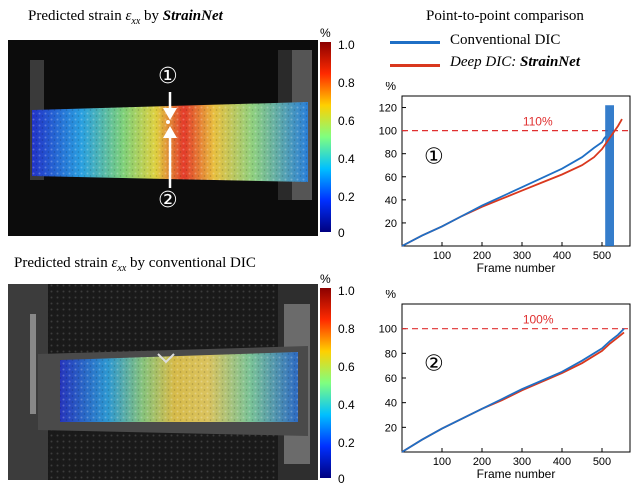 This screenshot has width=642, height=500. I want to click on legend-swatch-conventional, so click(415, 42).